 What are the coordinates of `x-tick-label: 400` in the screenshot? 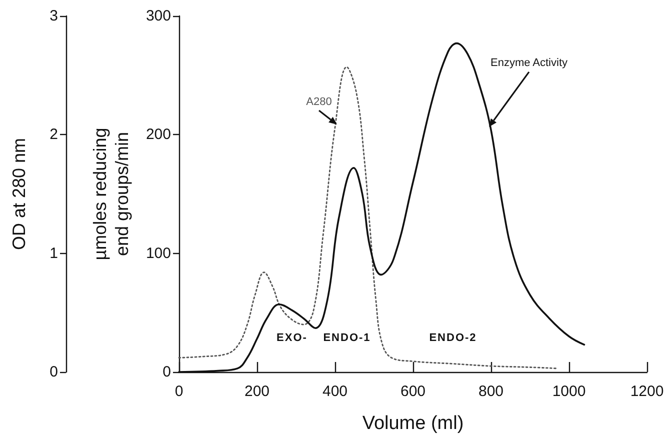 It's located at (335, 391).